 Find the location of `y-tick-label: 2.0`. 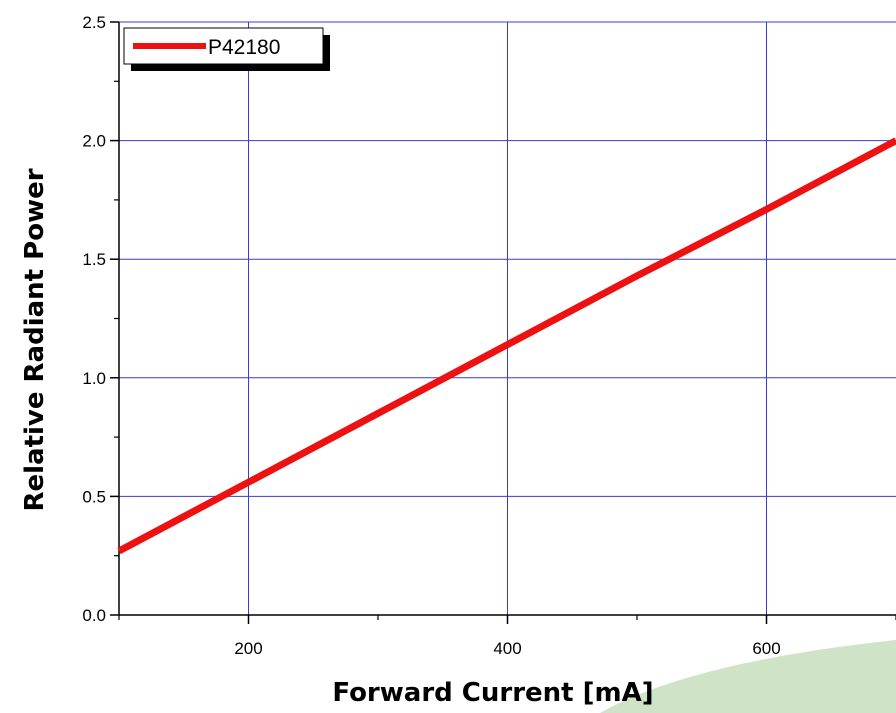

y-tick-label: 2.0 is located at coordinates (94, 141).